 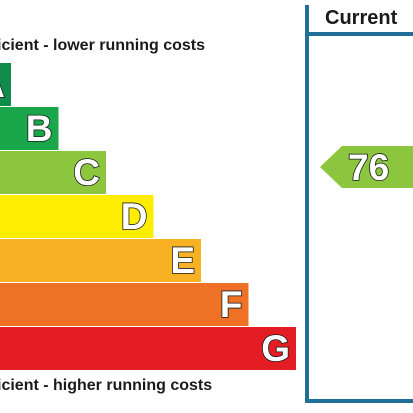 I want to click on current-column-header: Current, so click(x=361, y=18).